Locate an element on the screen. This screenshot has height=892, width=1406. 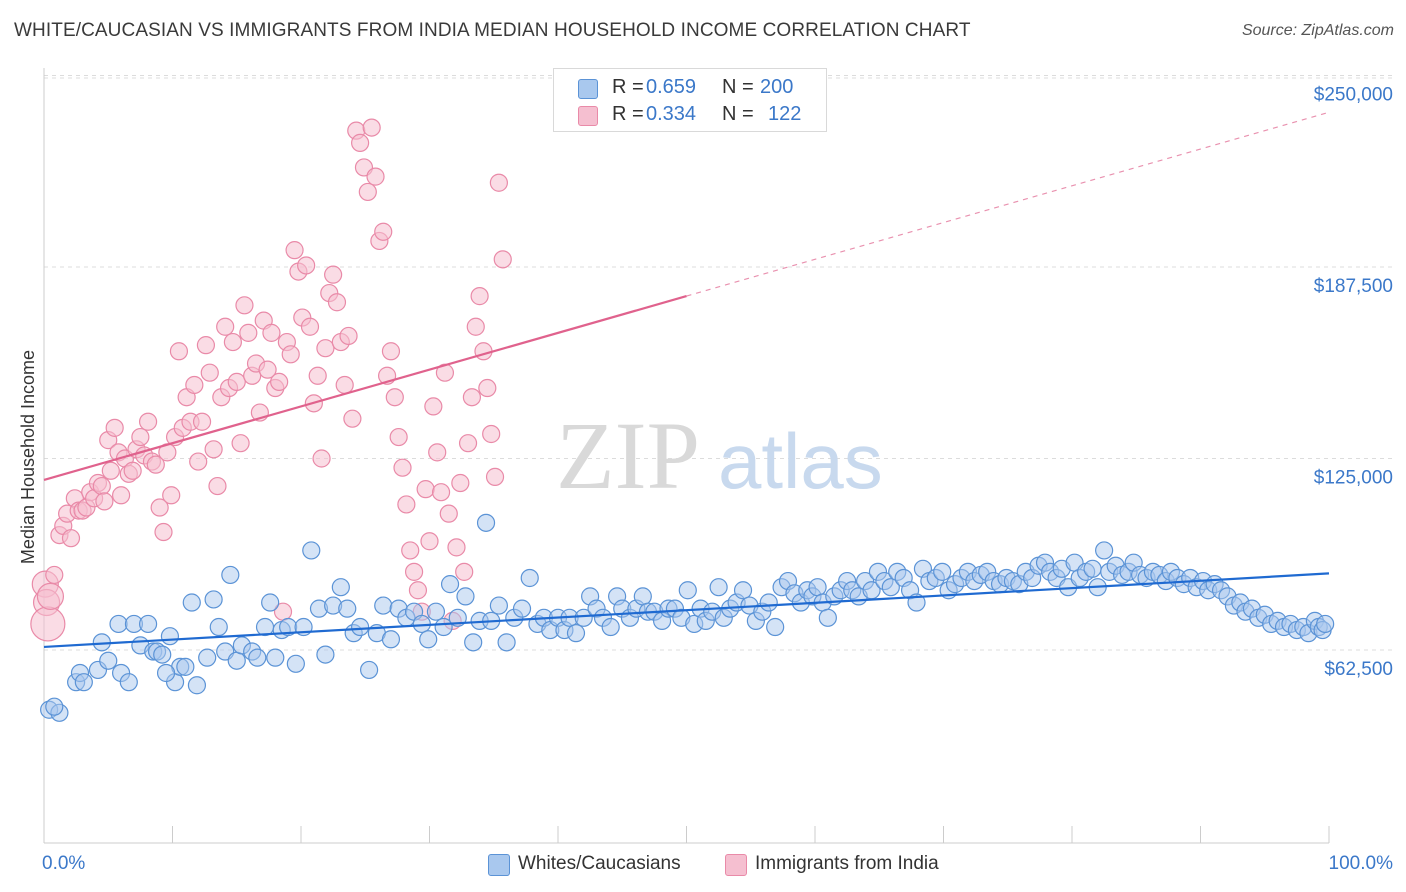
y-axis-label: Median Household Income is located at coordinates (28, 457).